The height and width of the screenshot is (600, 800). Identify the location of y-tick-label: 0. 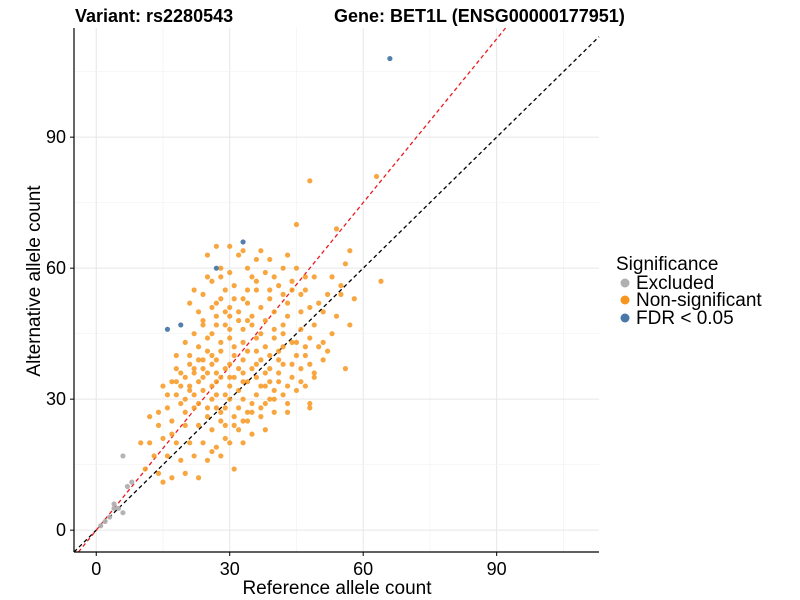
(61, 530).